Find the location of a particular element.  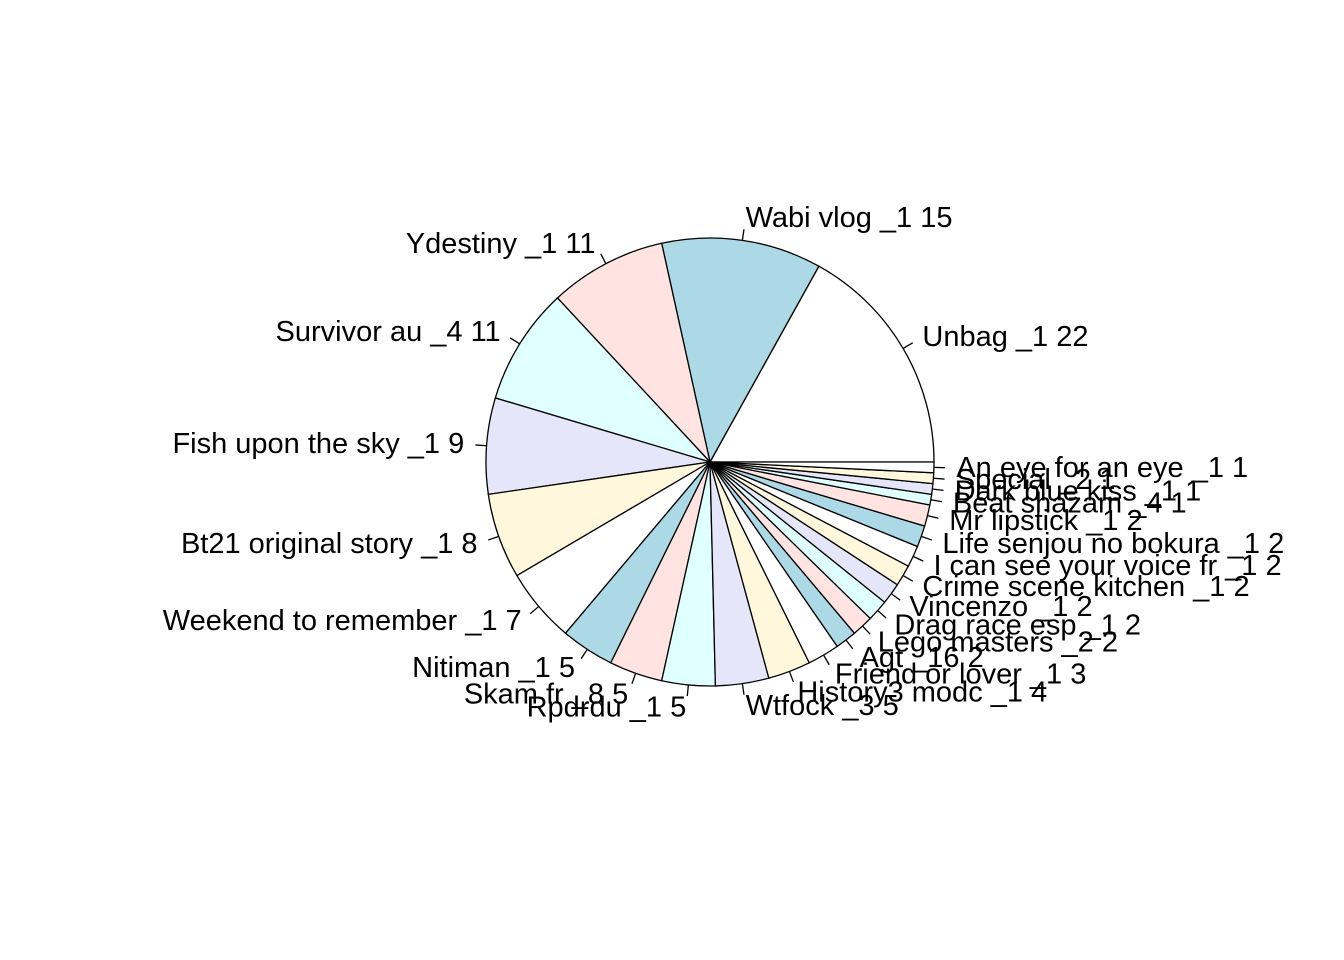

slice-label: Skam fr _8 5 is located at coordinates (546, 694).